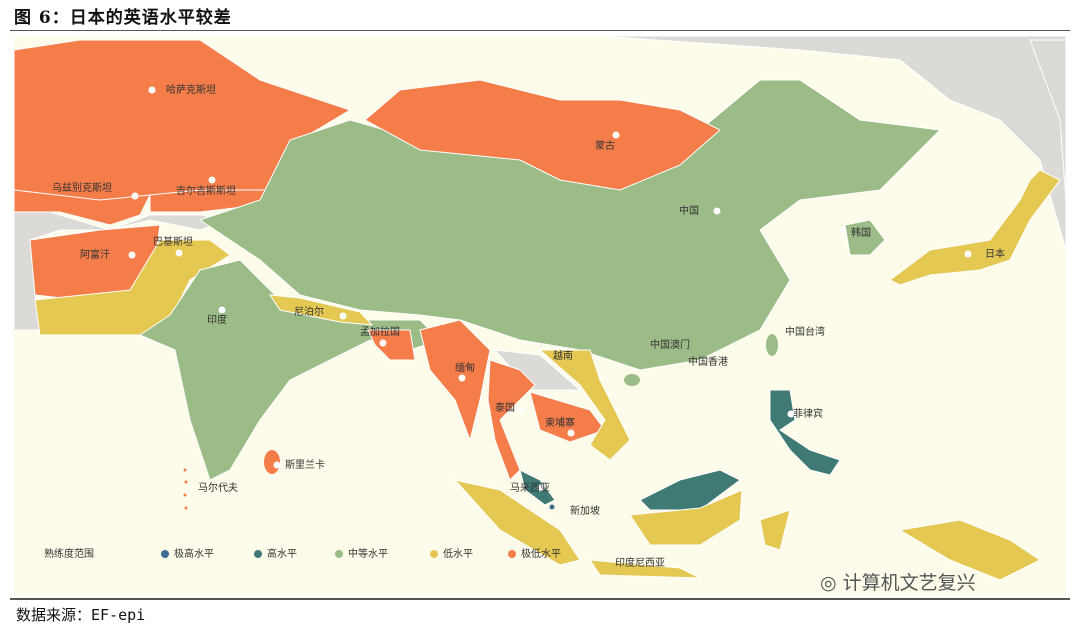  I want to click on legend-title: 熟练度范围, so click(69, 553).